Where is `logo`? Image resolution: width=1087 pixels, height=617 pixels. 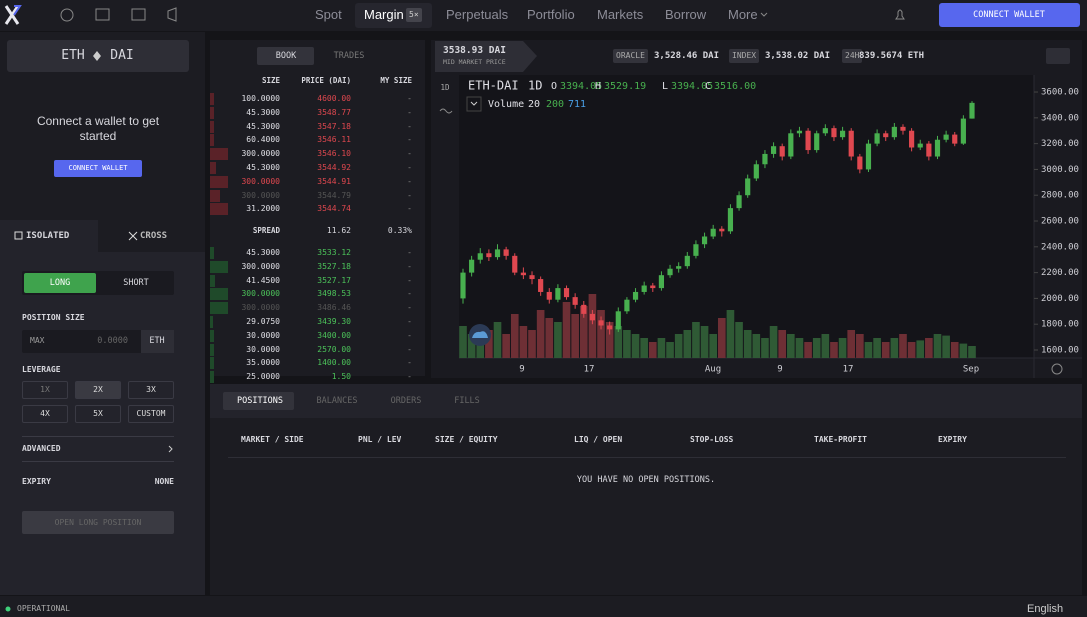
logo is located at coordinates (12, 15).